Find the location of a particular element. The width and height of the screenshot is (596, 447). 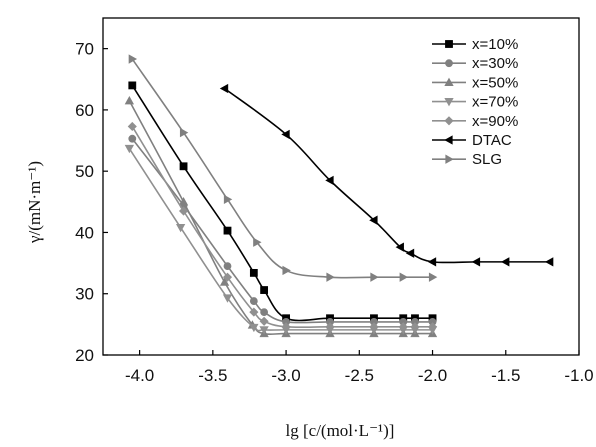

y-tick-label: 60 is located at coordinates (84, 110).